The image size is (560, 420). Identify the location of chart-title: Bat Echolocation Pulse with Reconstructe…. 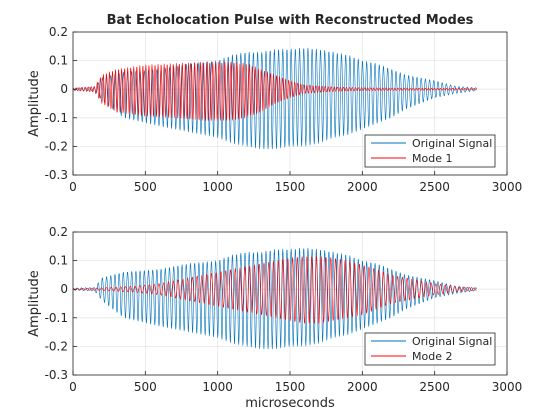
(290, 20).